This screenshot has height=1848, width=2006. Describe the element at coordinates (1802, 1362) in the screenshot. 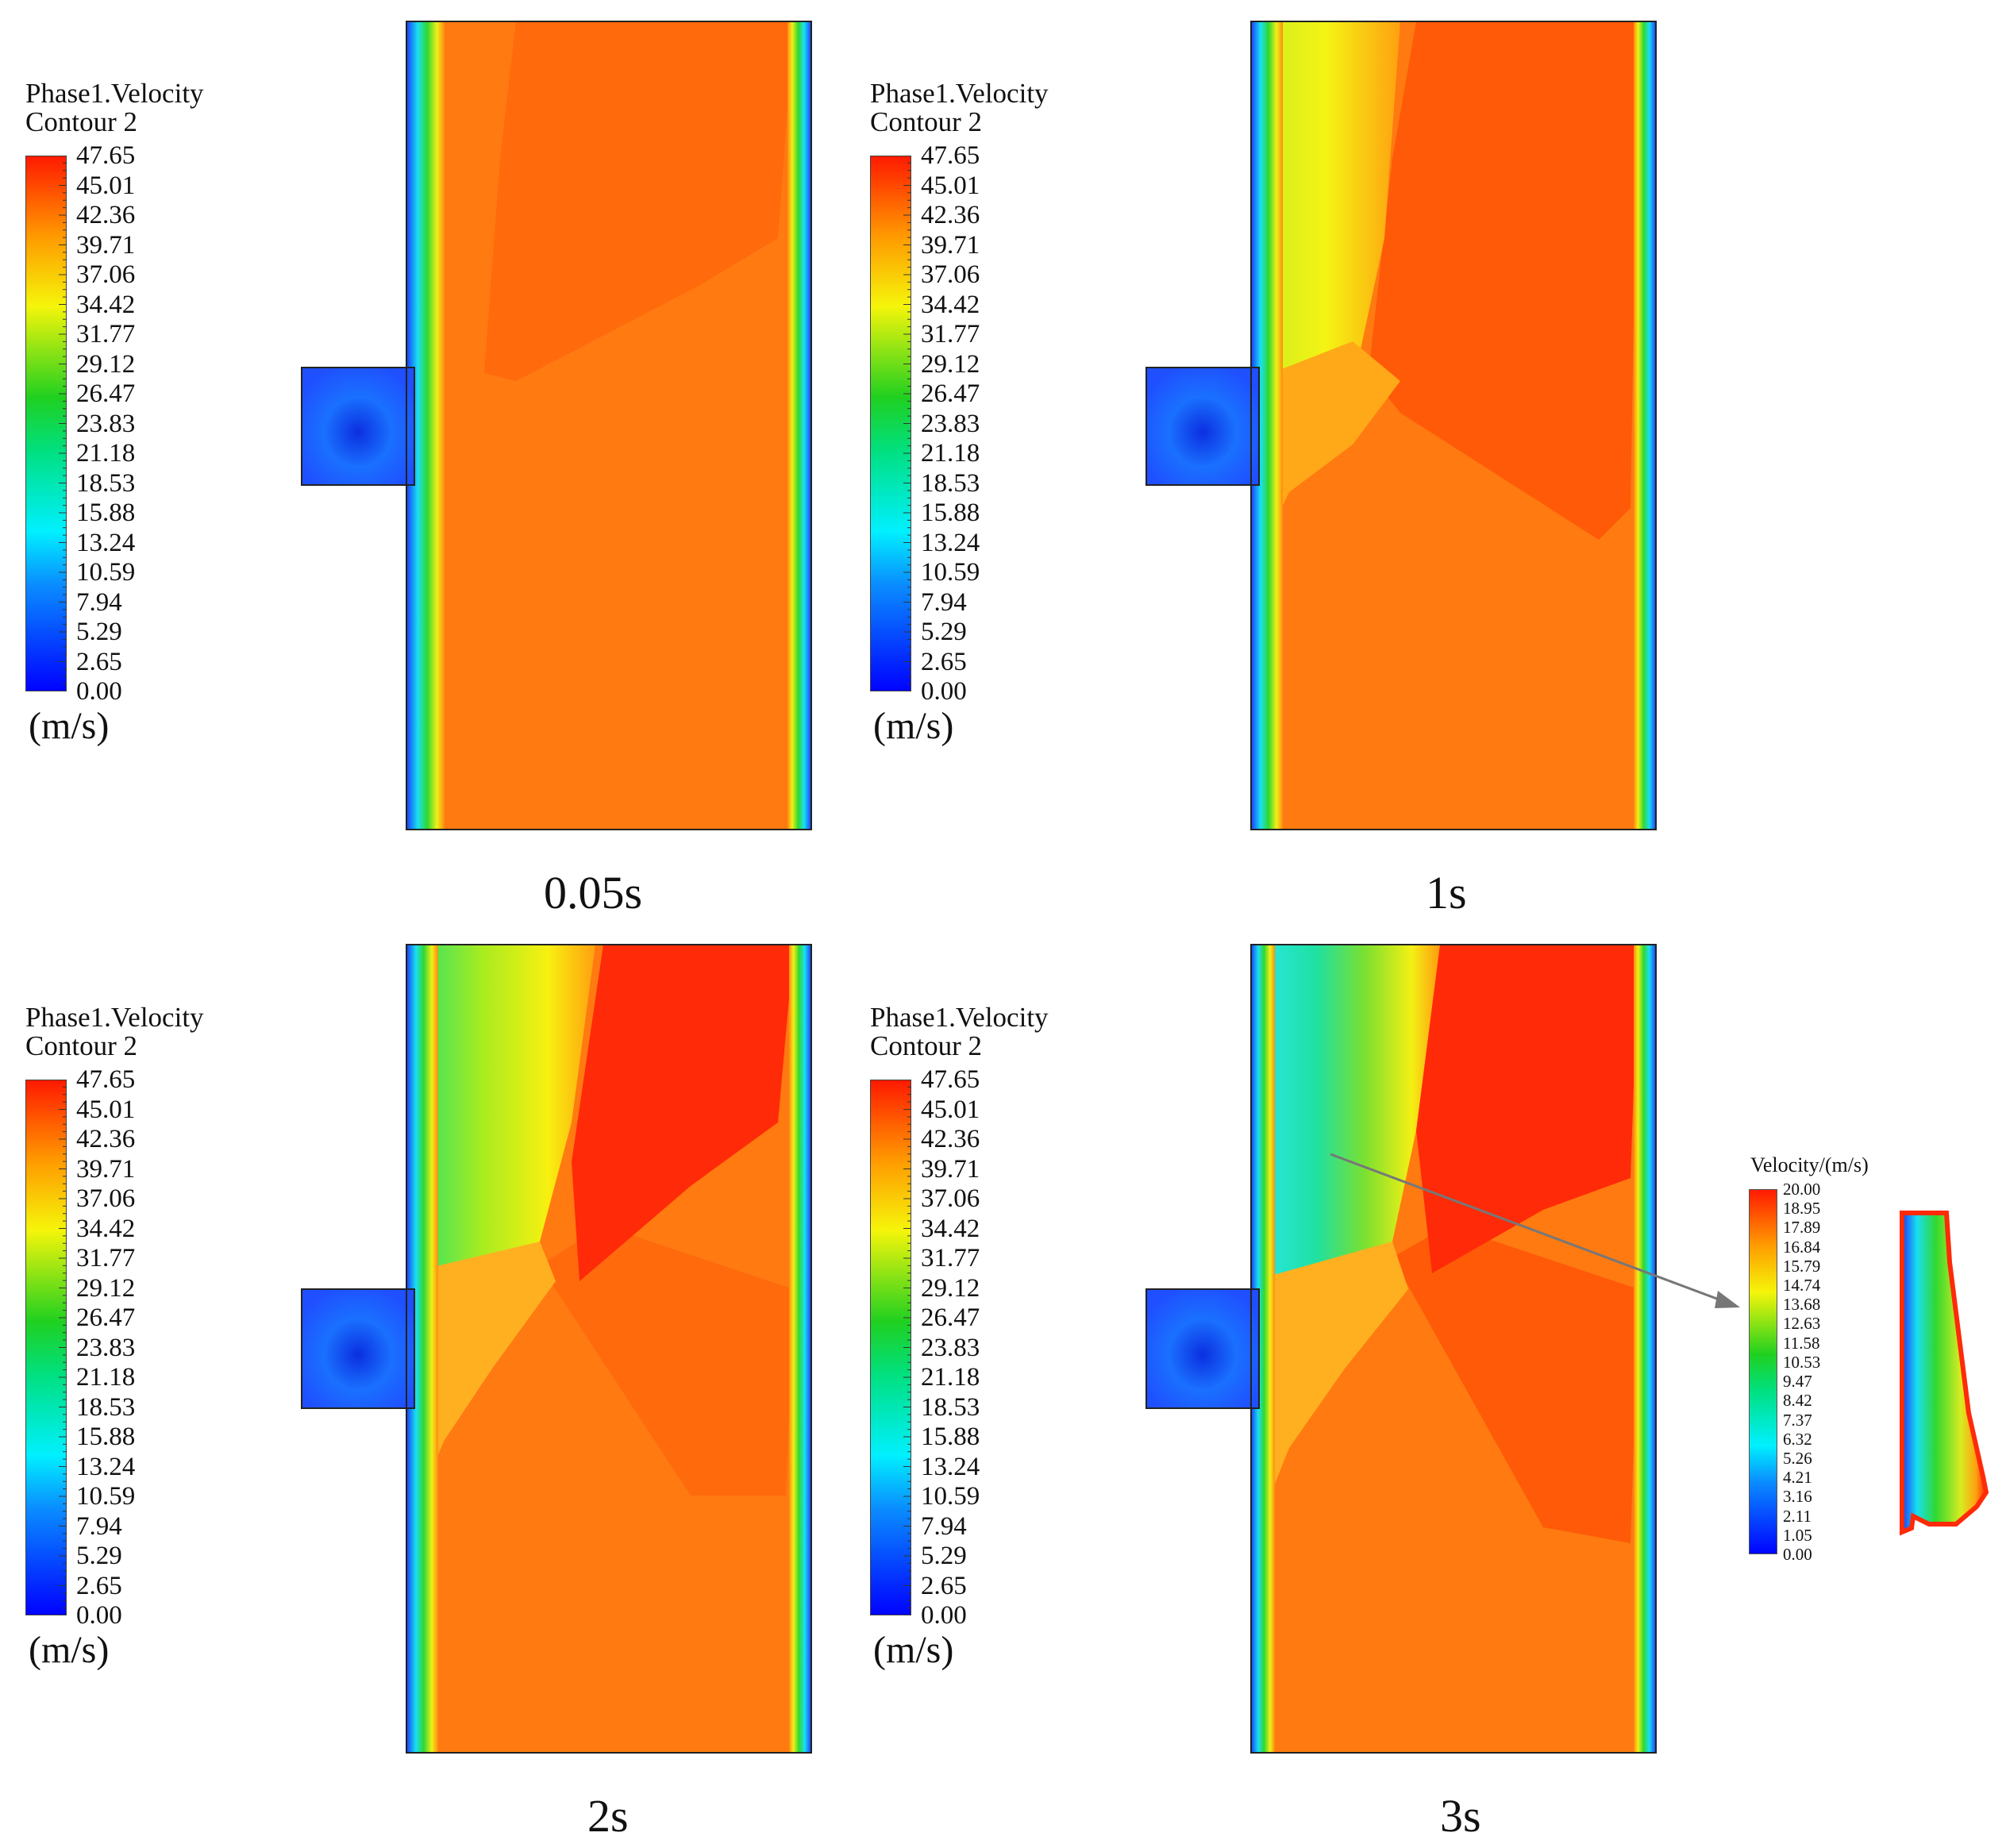

I see `inset-tick-label: 10.53` at that location.